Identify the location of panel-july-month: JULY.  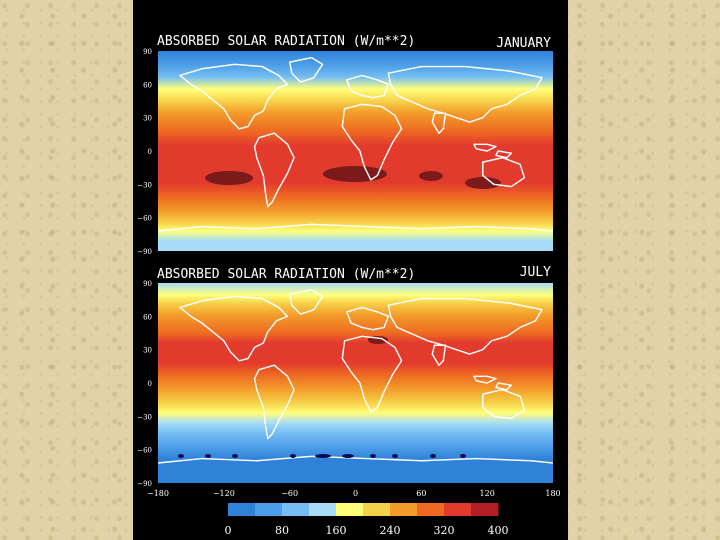
(535, 272).